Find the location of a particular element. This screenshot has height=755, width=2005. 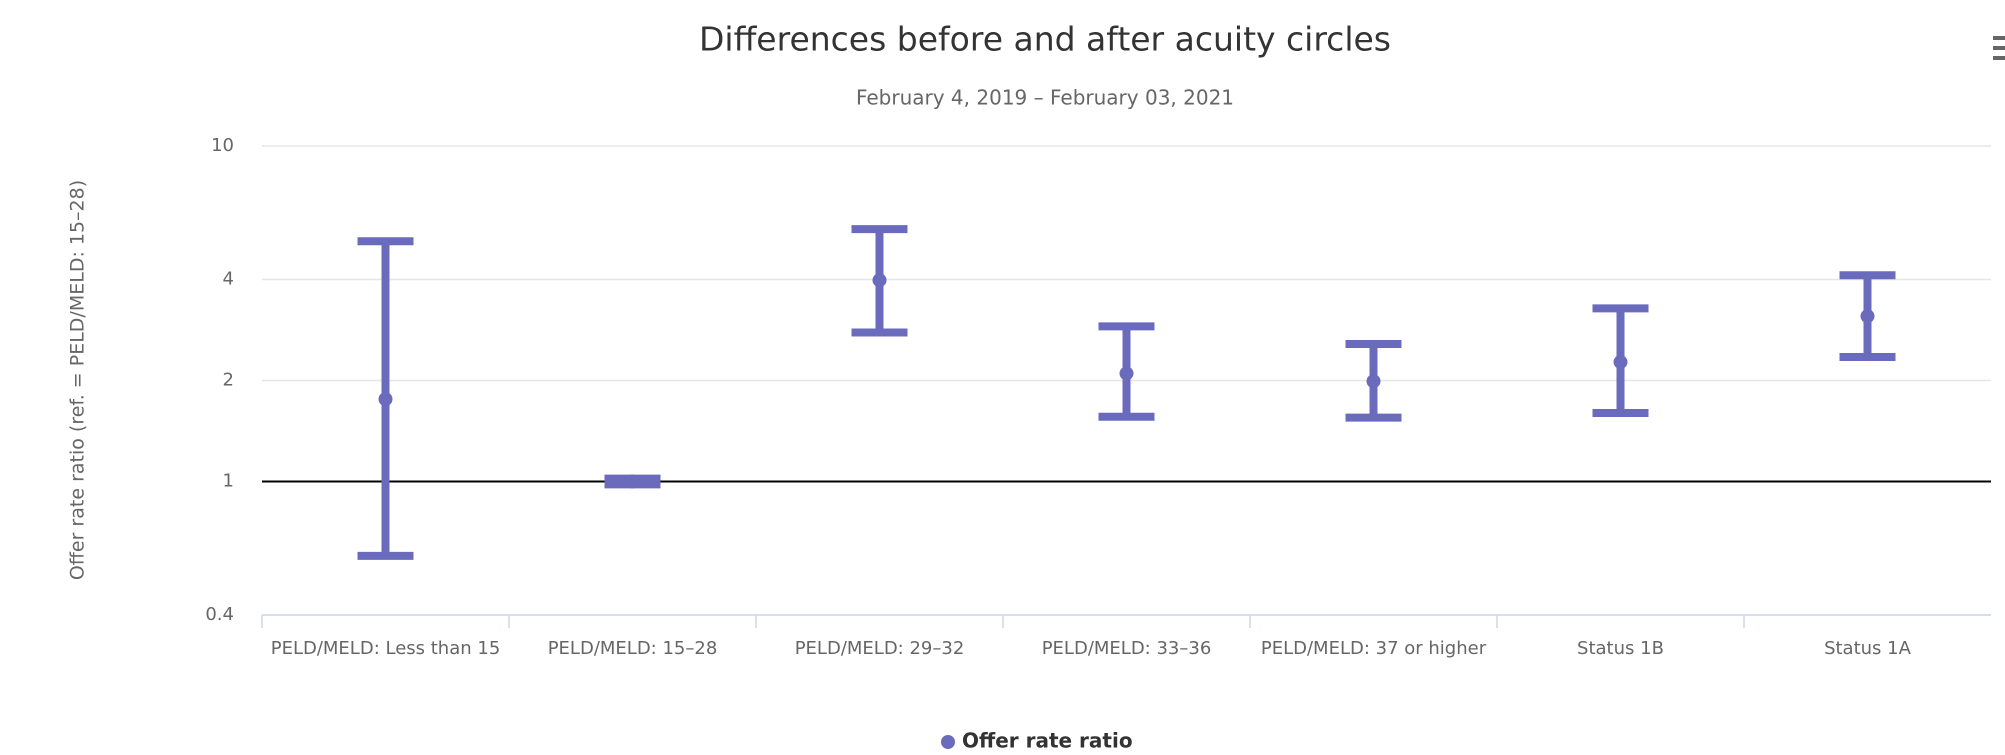

chart-subtitle: February 4, 2019 – February 03, 2021 is located at coordinates (1045, 98).